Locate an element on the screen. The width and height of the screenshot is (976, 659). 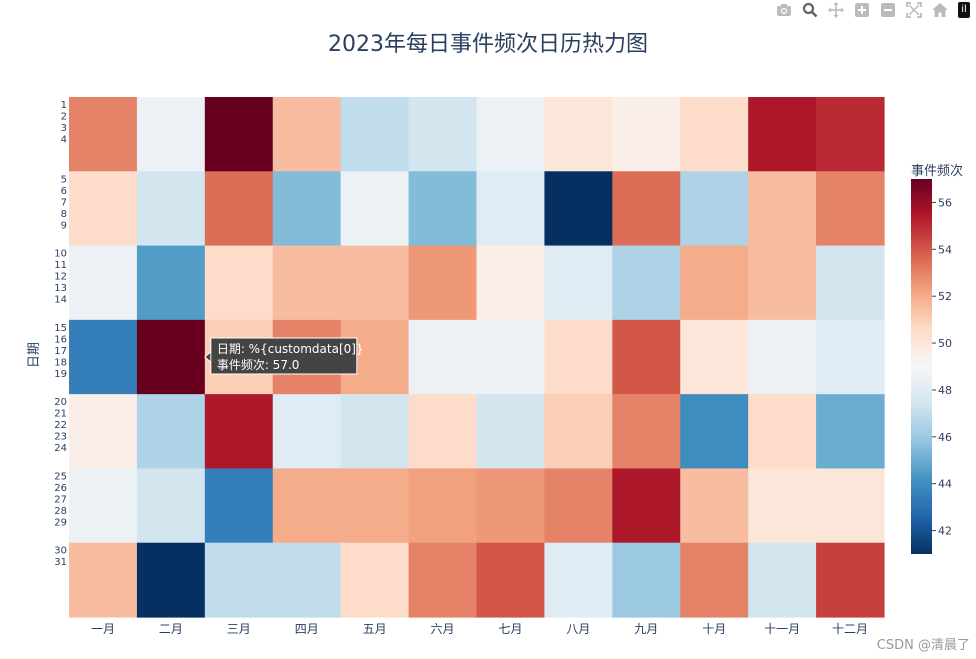
y-tick-label: 16 is located at coordinates (60, 339).